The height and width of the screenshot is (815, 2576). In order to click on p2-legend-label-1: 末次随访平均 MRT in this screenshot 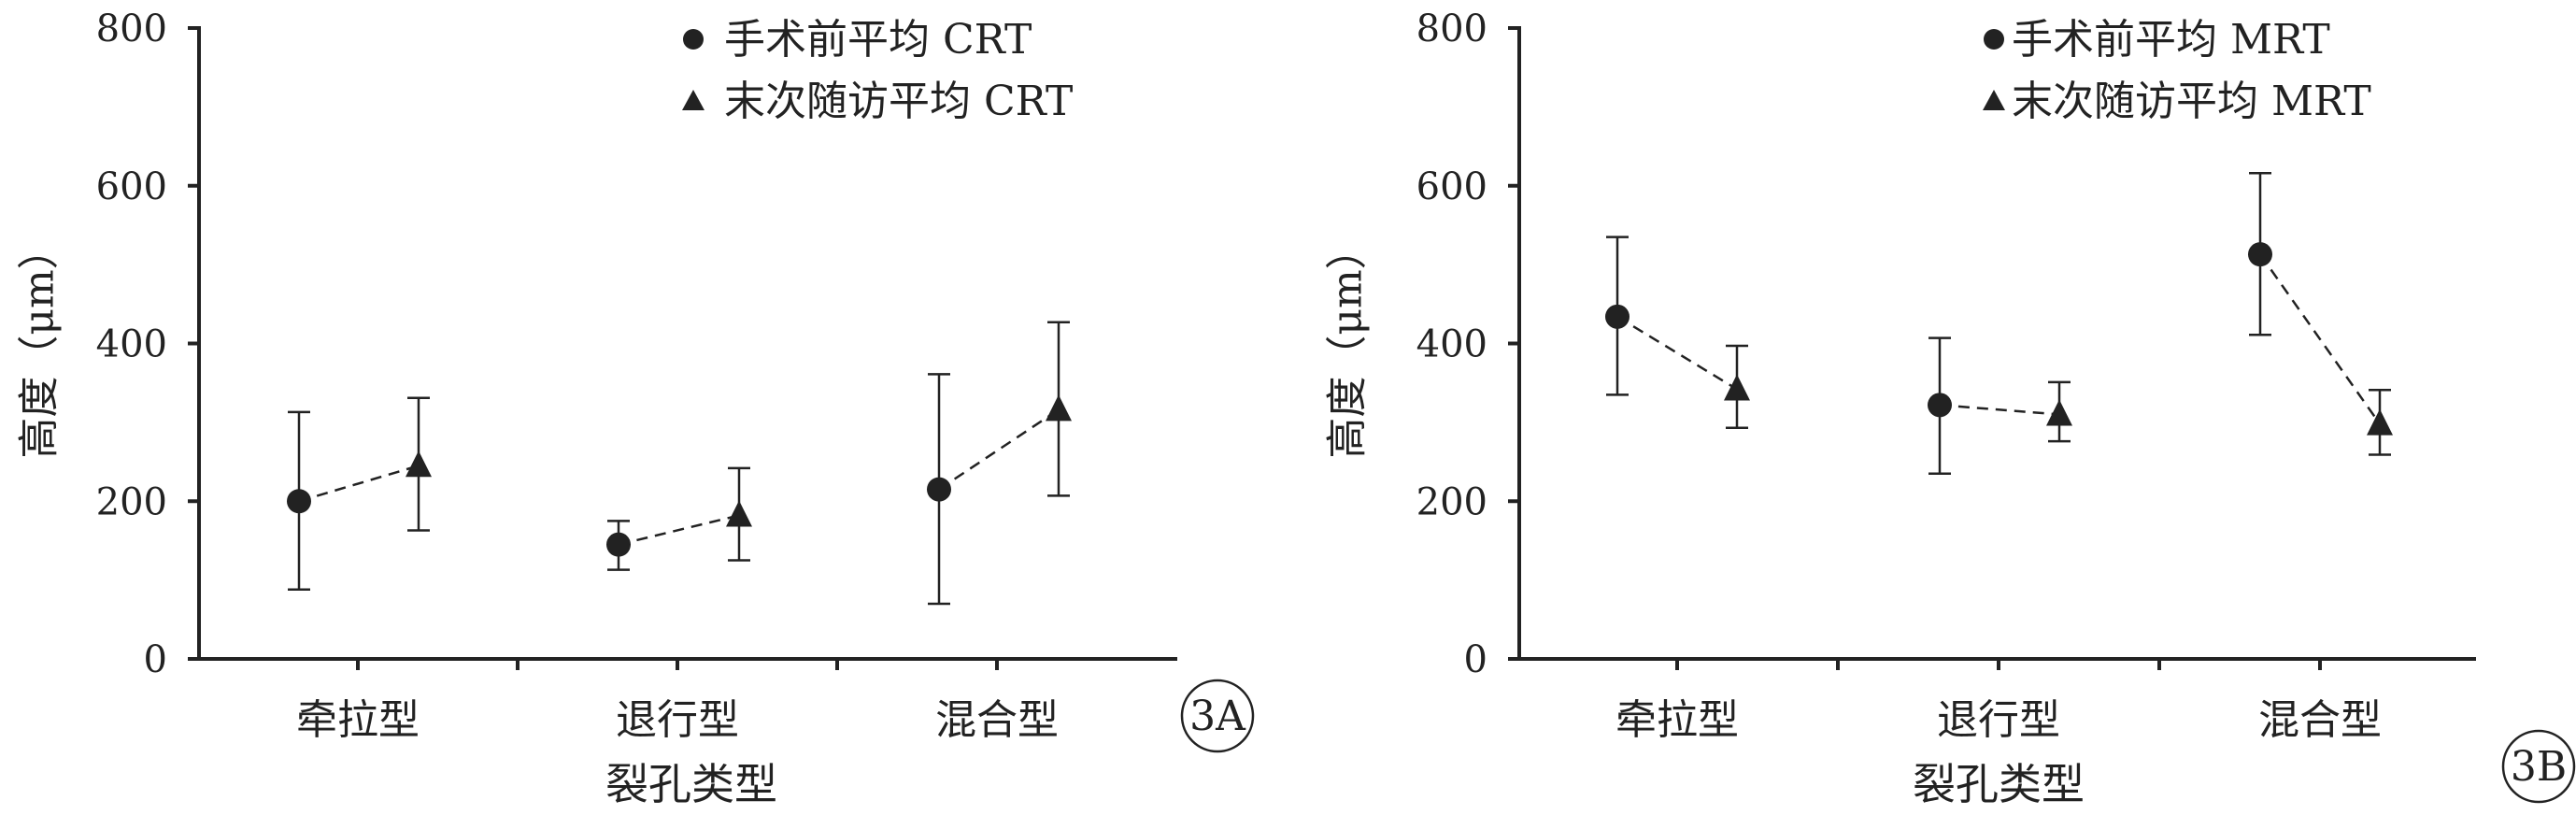, I will do `click(2191, 101)`.